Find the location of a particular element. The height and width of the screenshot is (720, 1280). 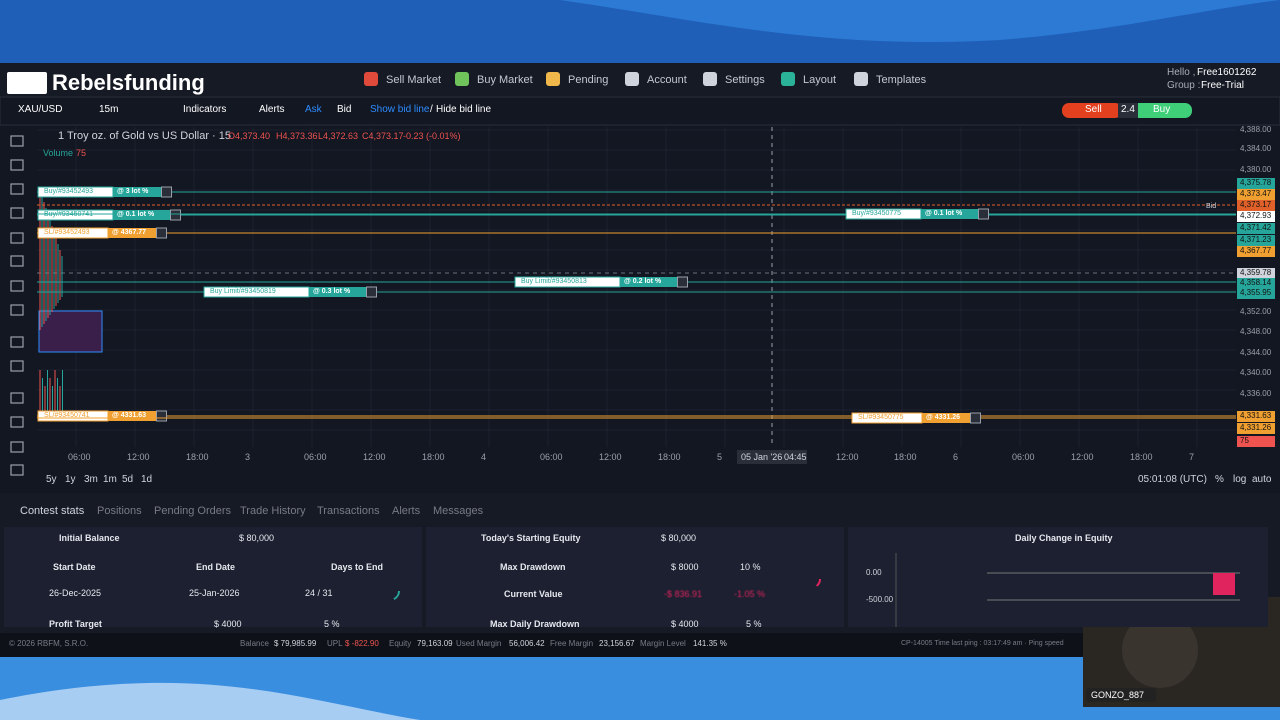

footer-label: Balance is located at coordinates (254, 643).